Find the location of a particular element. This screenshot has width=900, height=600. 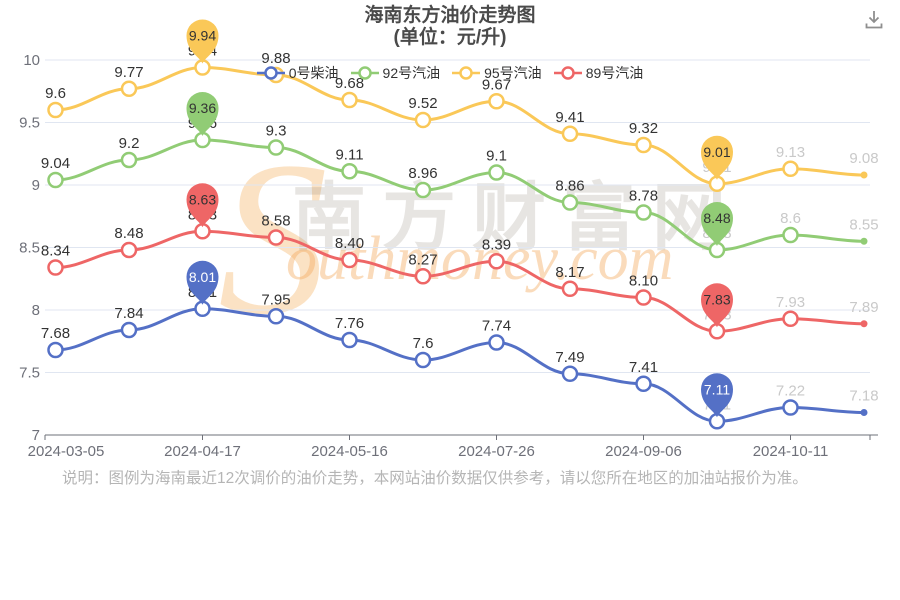

data-label-95-gasoline: 9.52 is located at coordinates (422, 103).